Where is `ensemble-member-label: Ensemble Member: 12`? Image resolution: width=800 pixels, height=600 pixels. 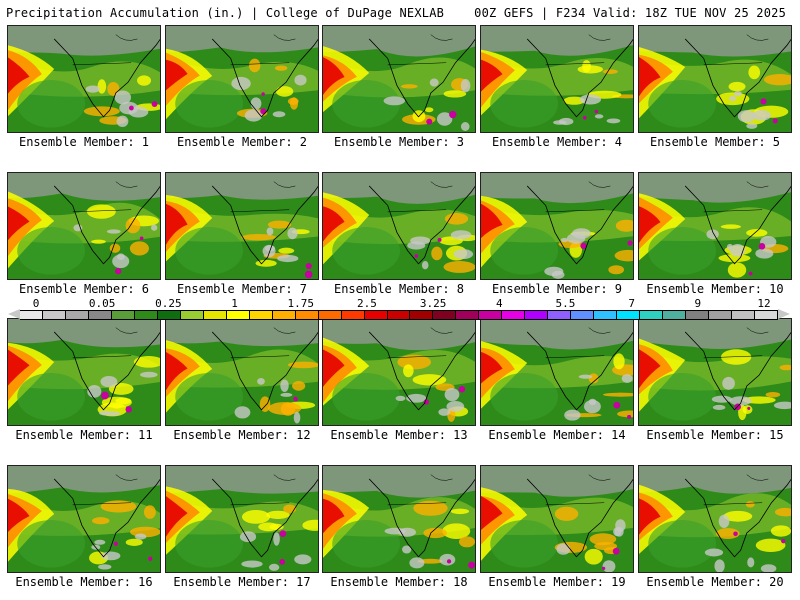 ensemble-member-label: Ensemble Member: 12 is located at coordinates (242, 435).